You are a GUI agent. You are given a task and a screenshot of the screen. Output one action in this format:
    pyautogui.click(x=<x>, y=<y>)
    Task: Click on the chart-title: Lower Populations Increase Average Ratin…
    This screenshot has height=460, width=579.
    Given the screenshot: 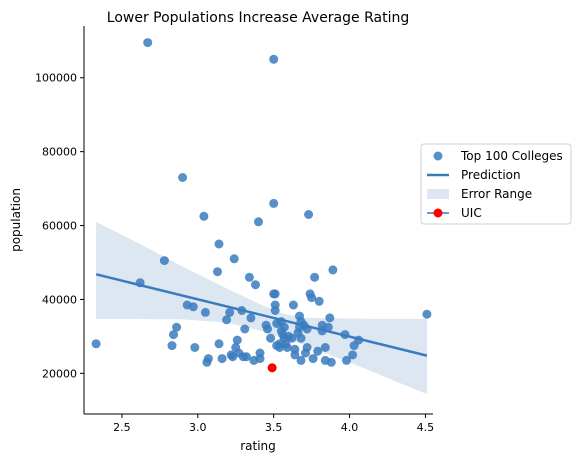 What is the action you would take?
    pyautogui.click(x=258, y=18)
    